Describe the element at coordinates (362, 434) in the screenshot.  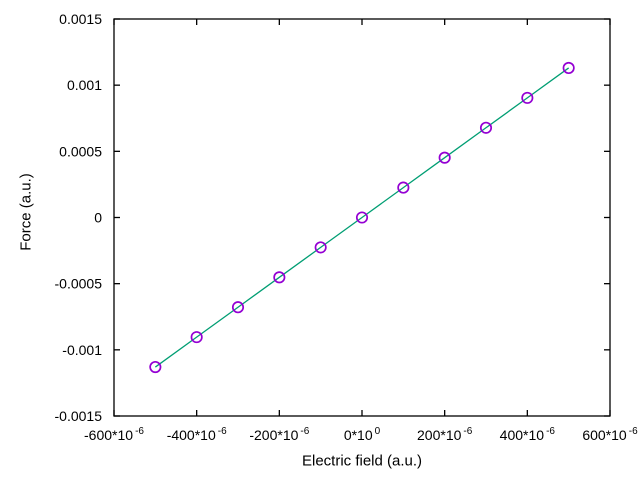
I see `x-tick-label: 0*10 0` at that location.